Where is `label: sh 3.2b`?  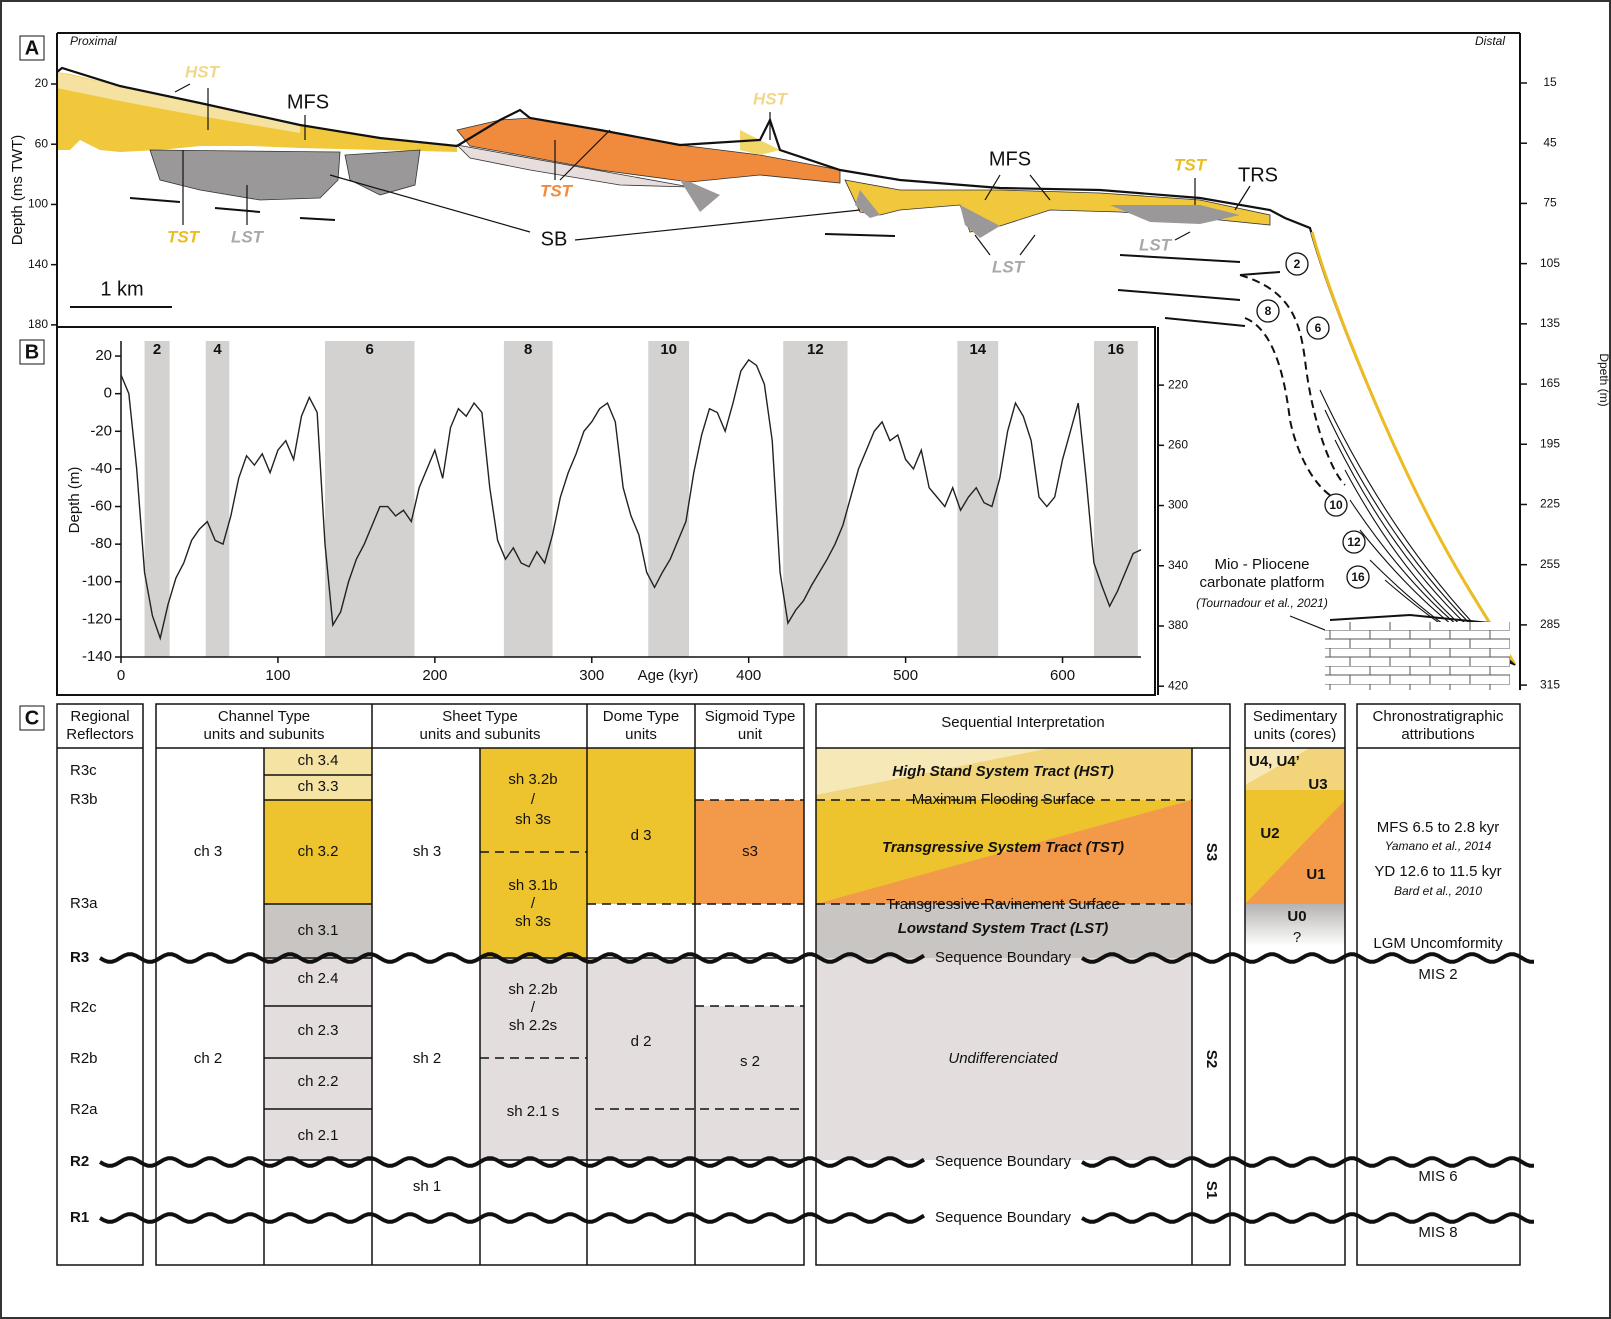
label: sh 3.2b is located at coordinates (532, 779).